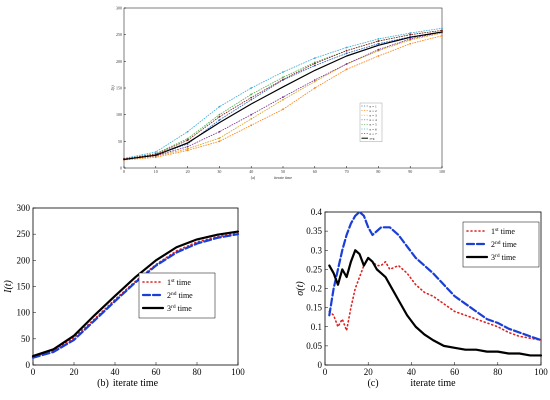 Image resolution: width=550 pixels, height=400 pixels. Describe the element at coordinates (372, 139) in the screenshot. I see `legend-entry: avg` at that location.